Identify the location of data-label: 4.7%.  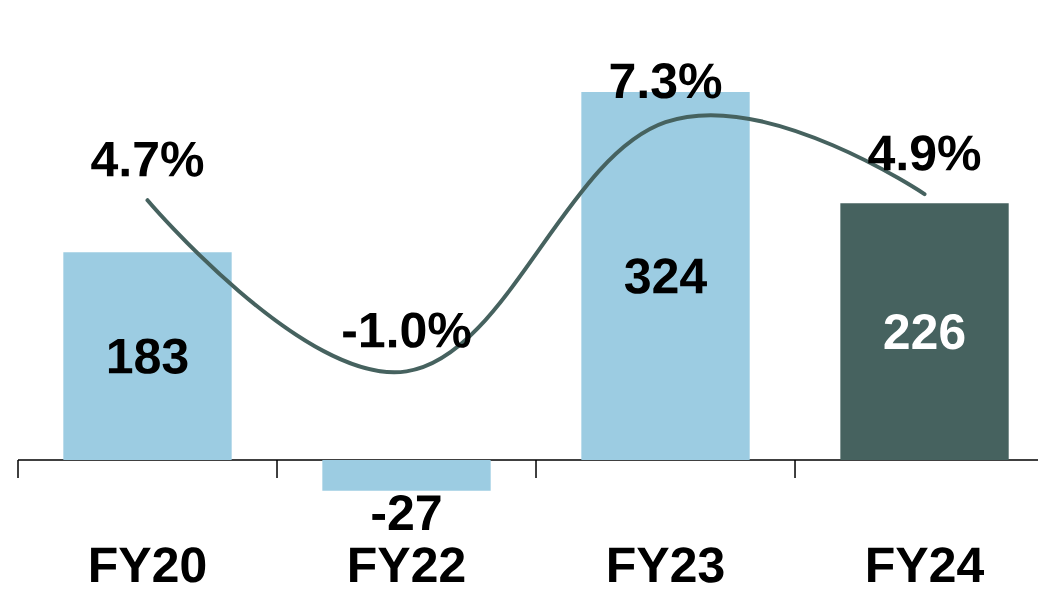
(147, 159).